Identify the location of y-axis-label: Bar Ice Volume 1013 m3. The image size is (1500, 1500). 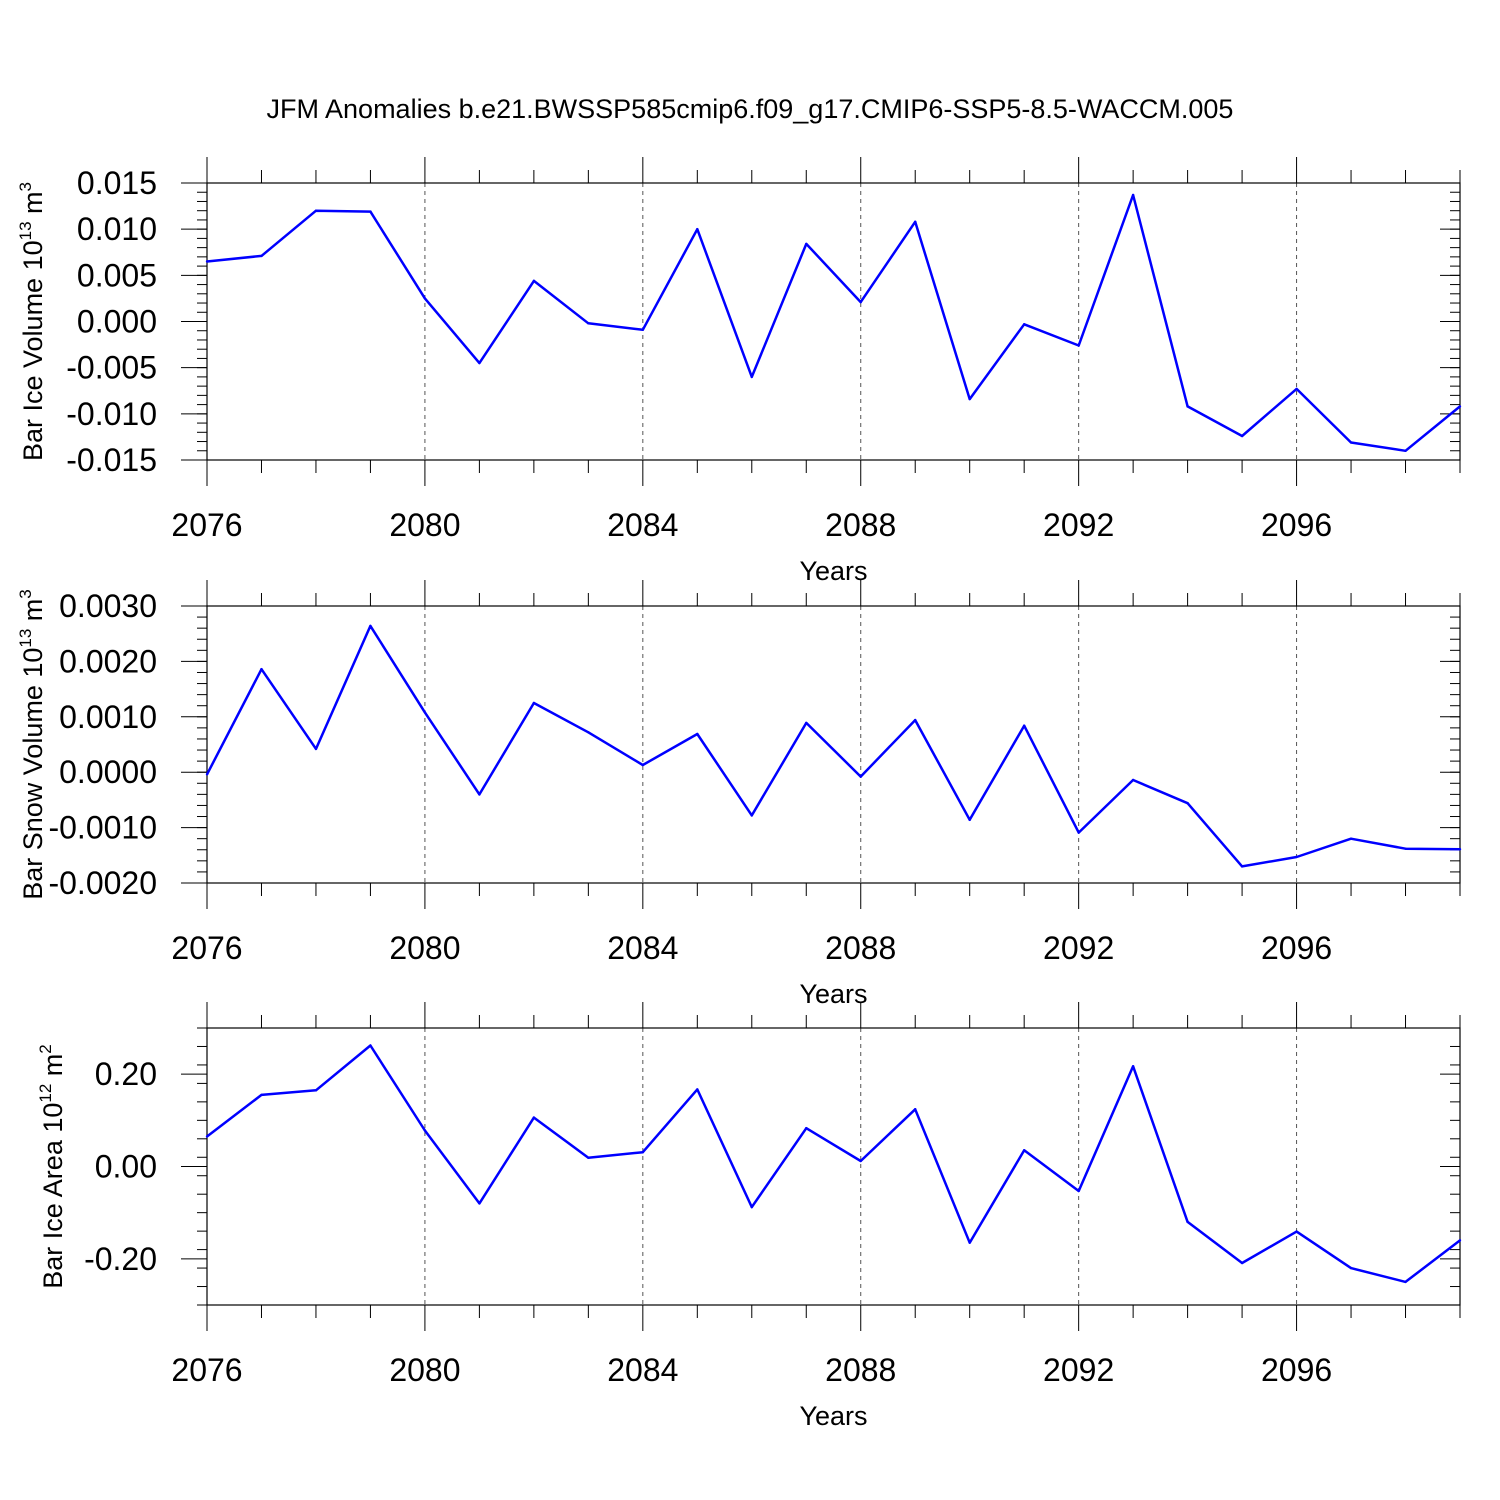
(32, 321).